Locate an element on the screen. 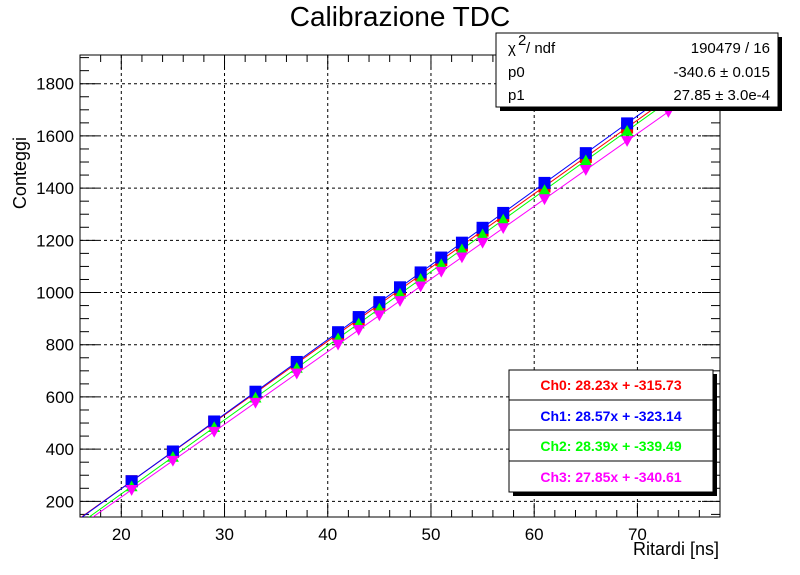 The height and width of the screenshot is (575, 800). legend-entry-ch2: Ch2: 28.39x + -339.49 is located at coordinates (610, 446).